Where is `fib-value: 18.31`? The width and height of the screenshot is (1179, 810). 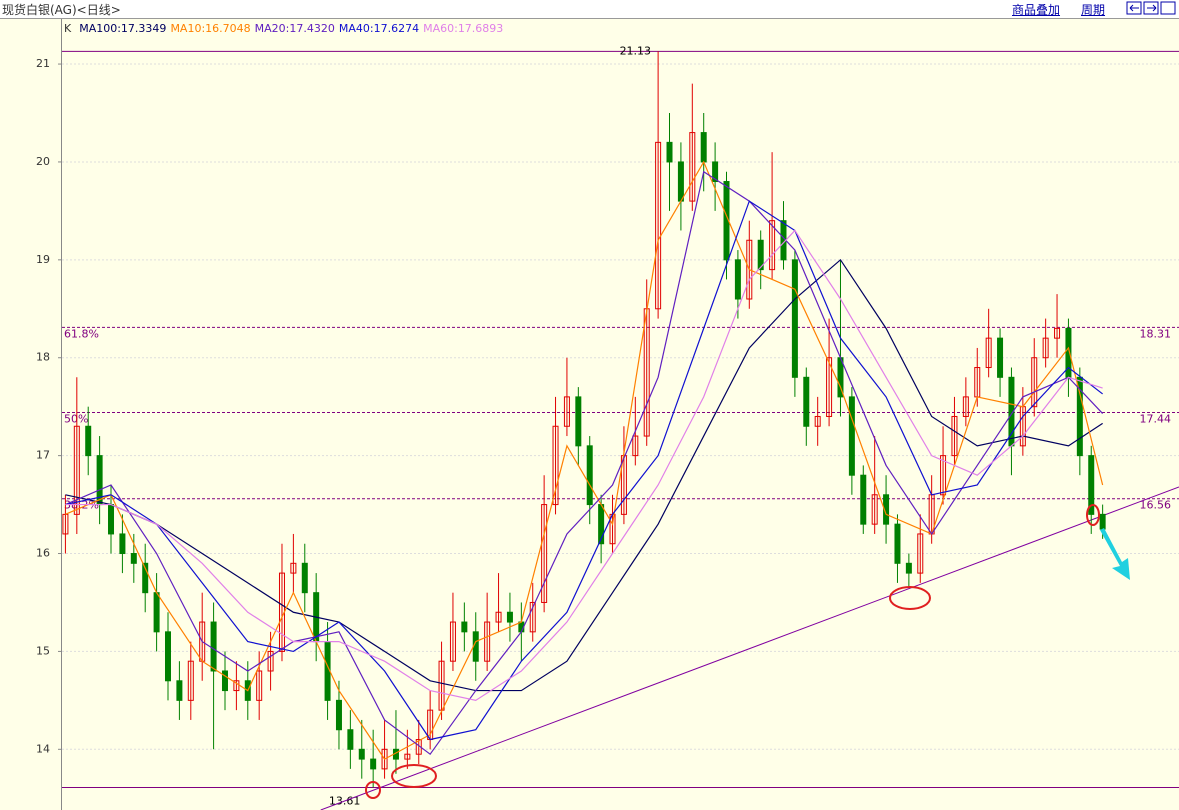
fib-value: 18.31 is located at coordinates (1156, 333).